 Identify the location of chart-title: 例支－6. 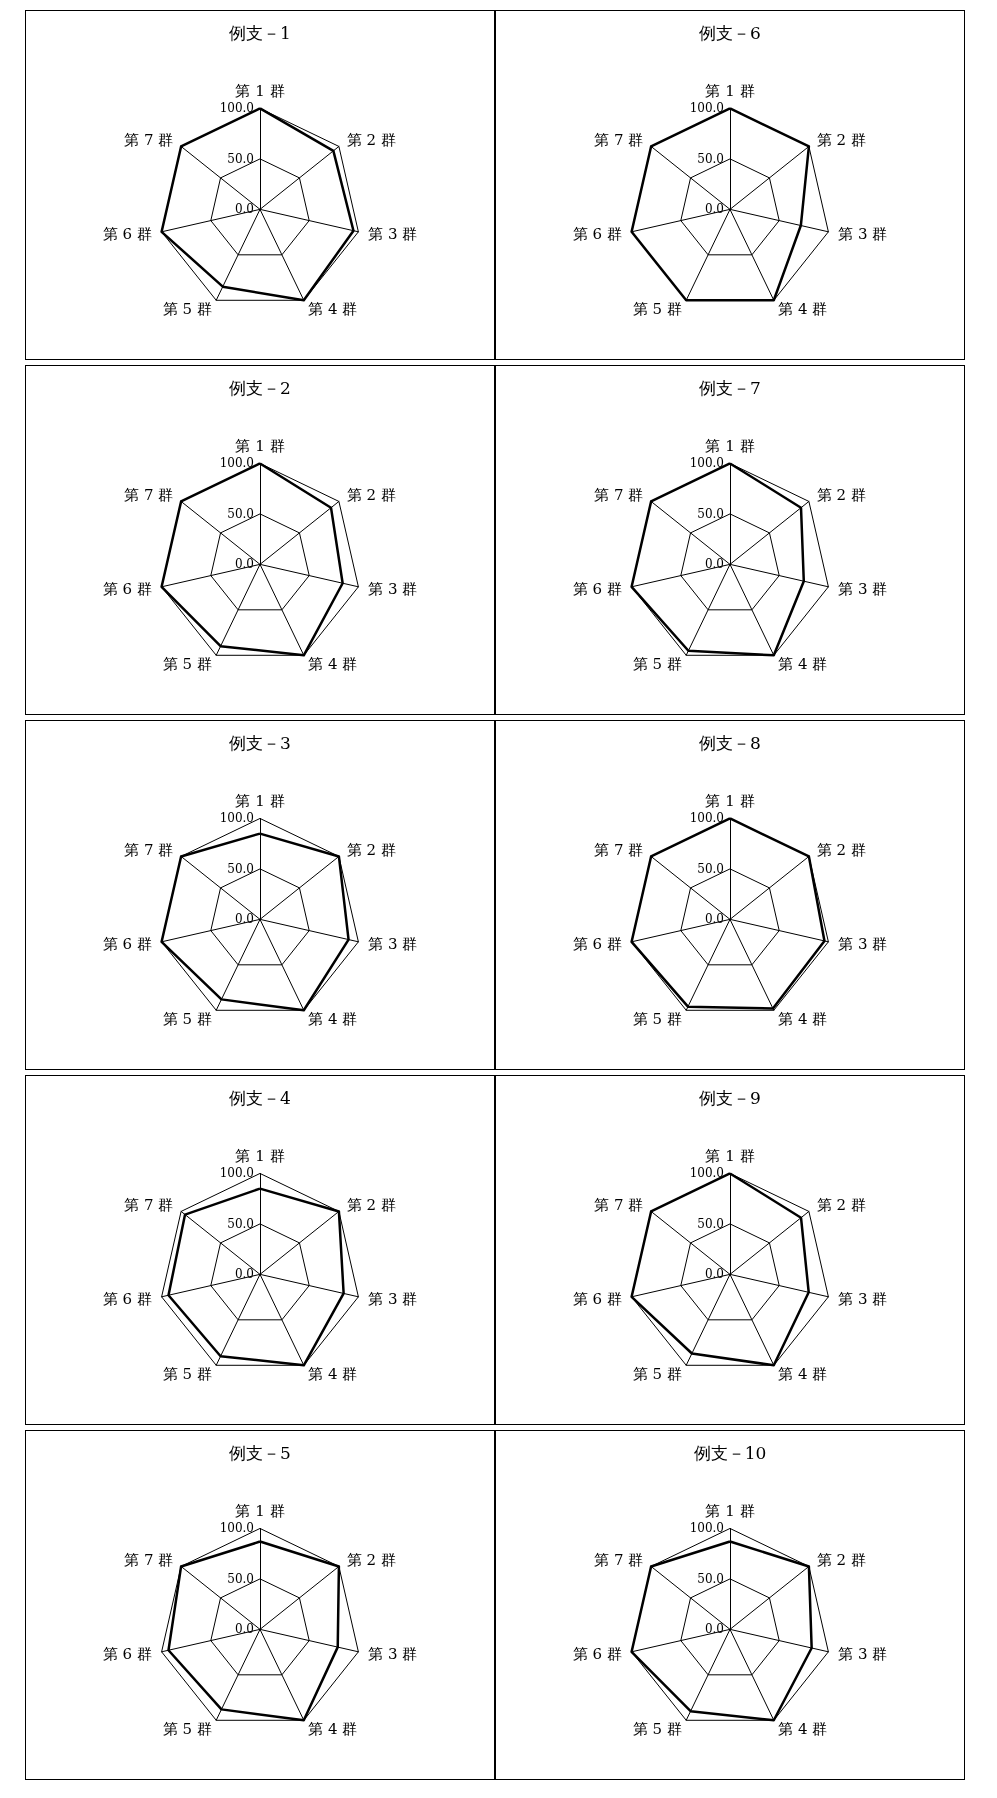
(730, 32).